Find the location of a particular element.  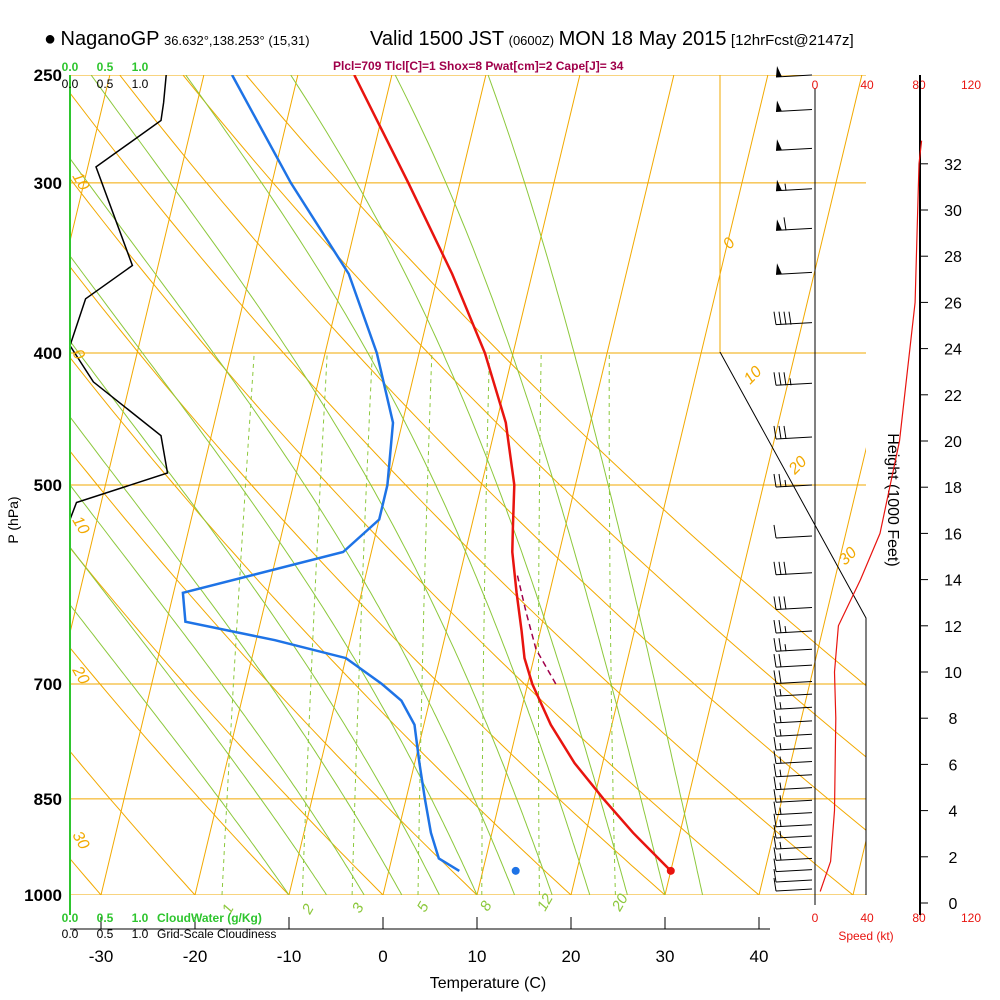

wind-speed-tick-label: 0 is located at coordinates (815, 85).